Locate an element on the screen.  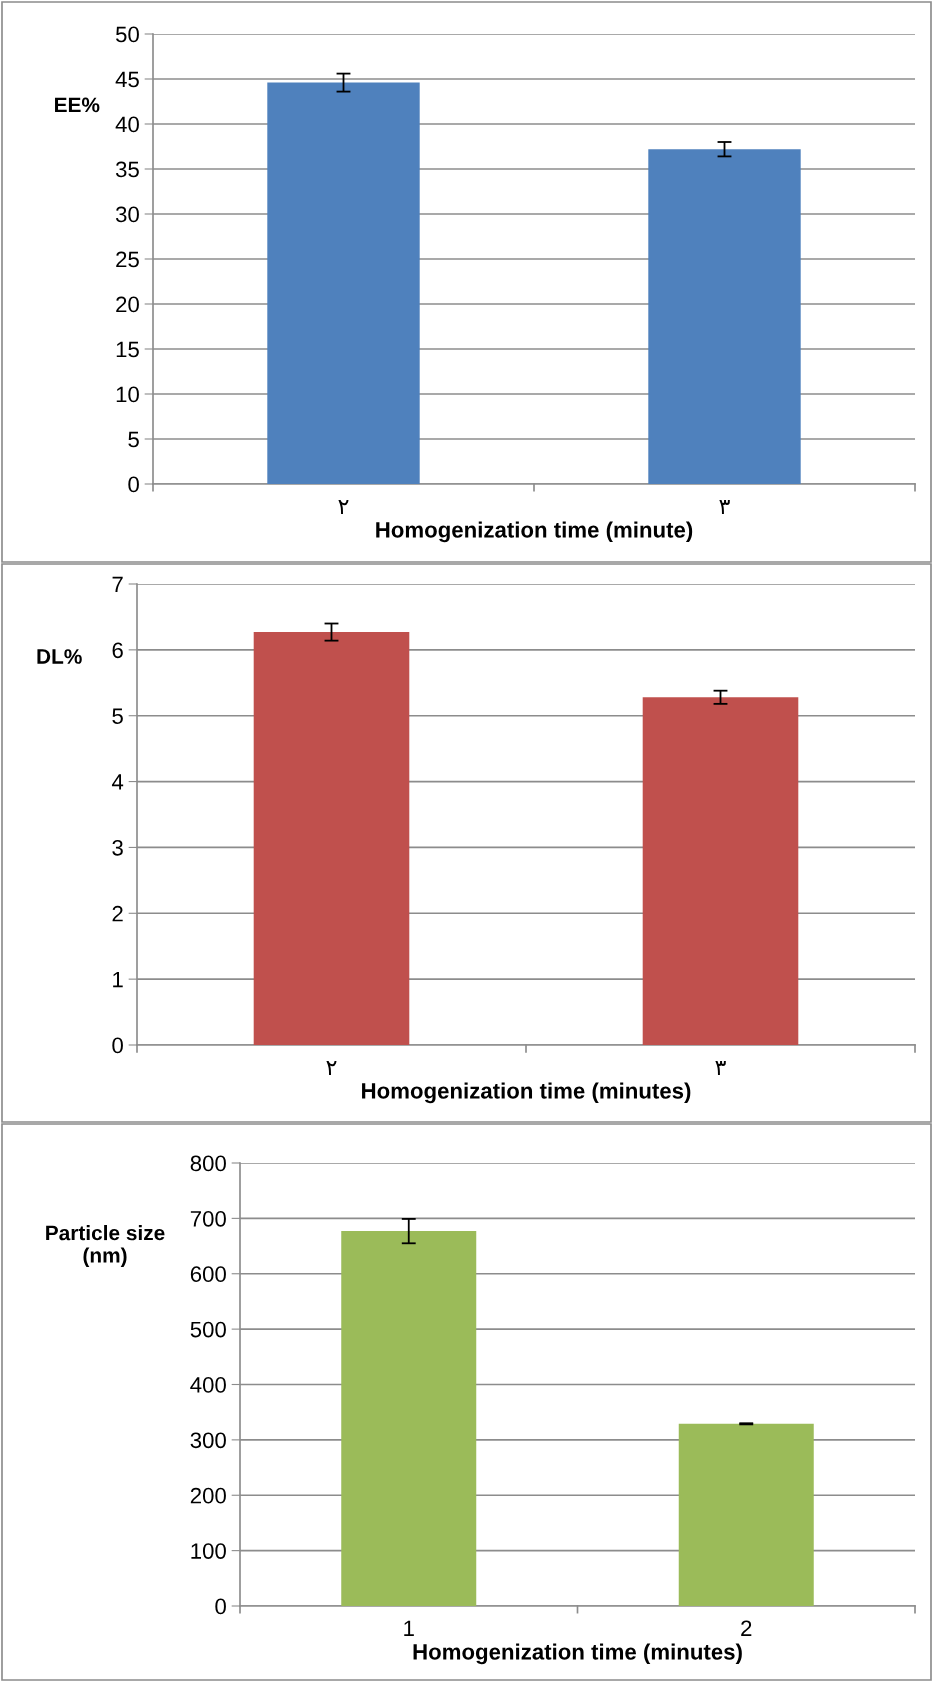
y-tick-label: 300 is located at coordinates (208, 1440).